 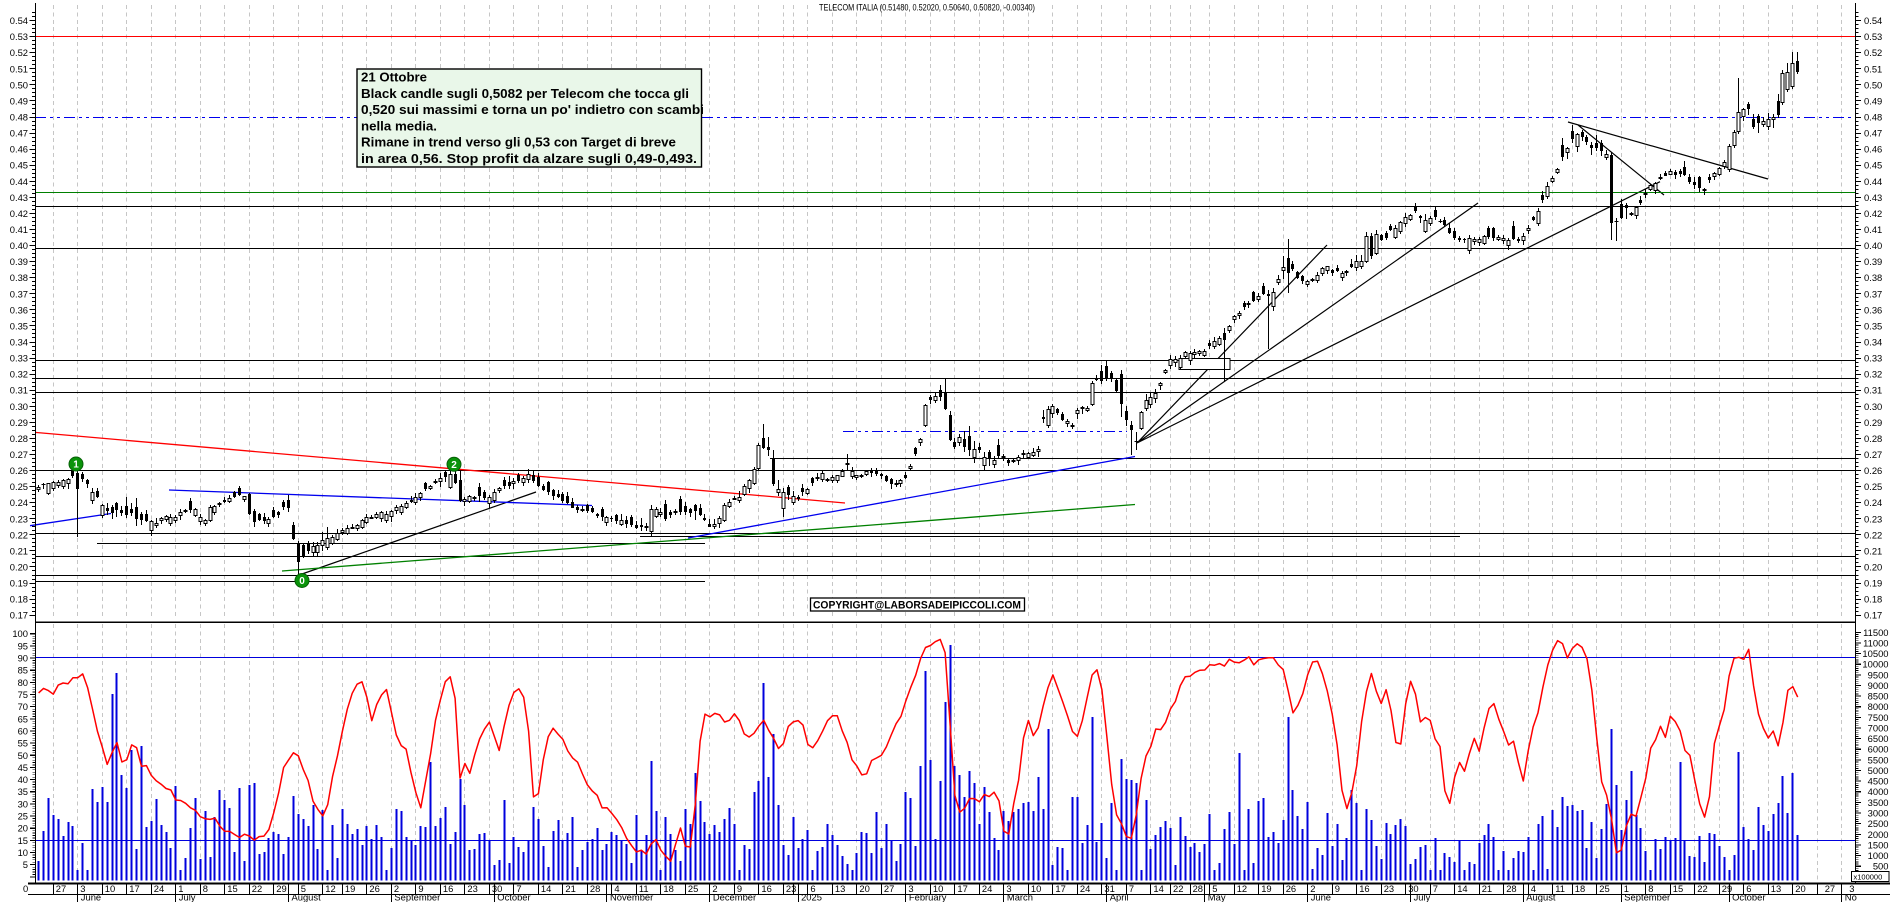 What do you see at coordinates (1119, 897) in the screenshot?
I see `svg-text: April` at bounding box center [1119, 897].